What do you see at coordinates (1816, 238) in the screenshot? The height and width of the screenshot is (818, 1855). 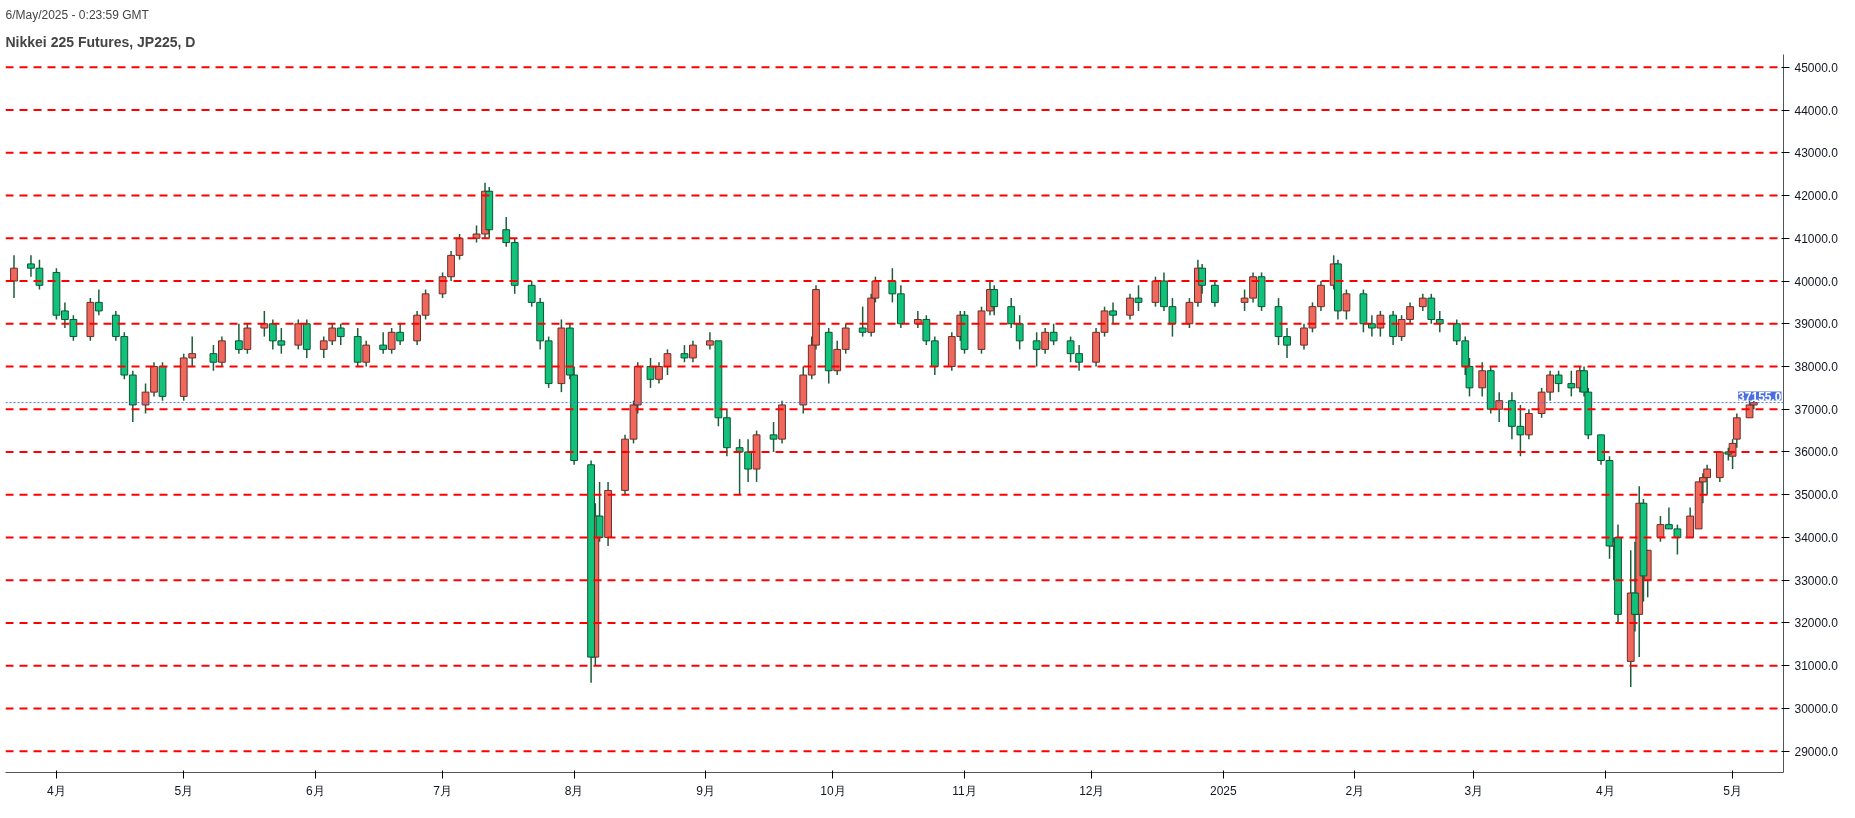 I see `y-tick-label: 41000.0` at bounding box center [1816, 238].